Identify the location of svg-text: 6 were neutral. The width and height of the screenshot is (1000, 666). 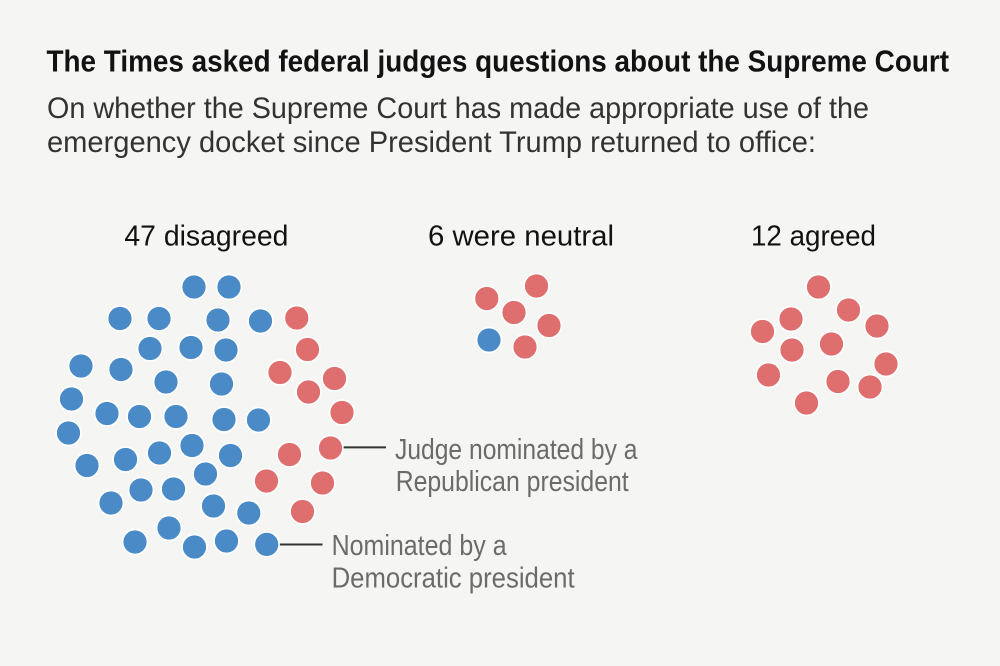
(521, 236).